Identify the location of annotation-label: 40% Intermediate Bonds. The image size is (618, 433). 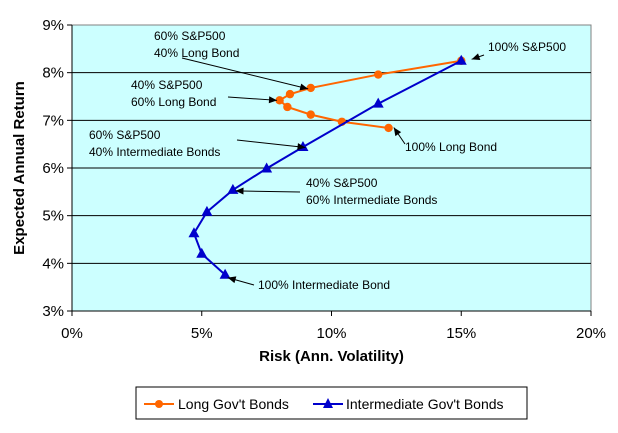
(154, 152).